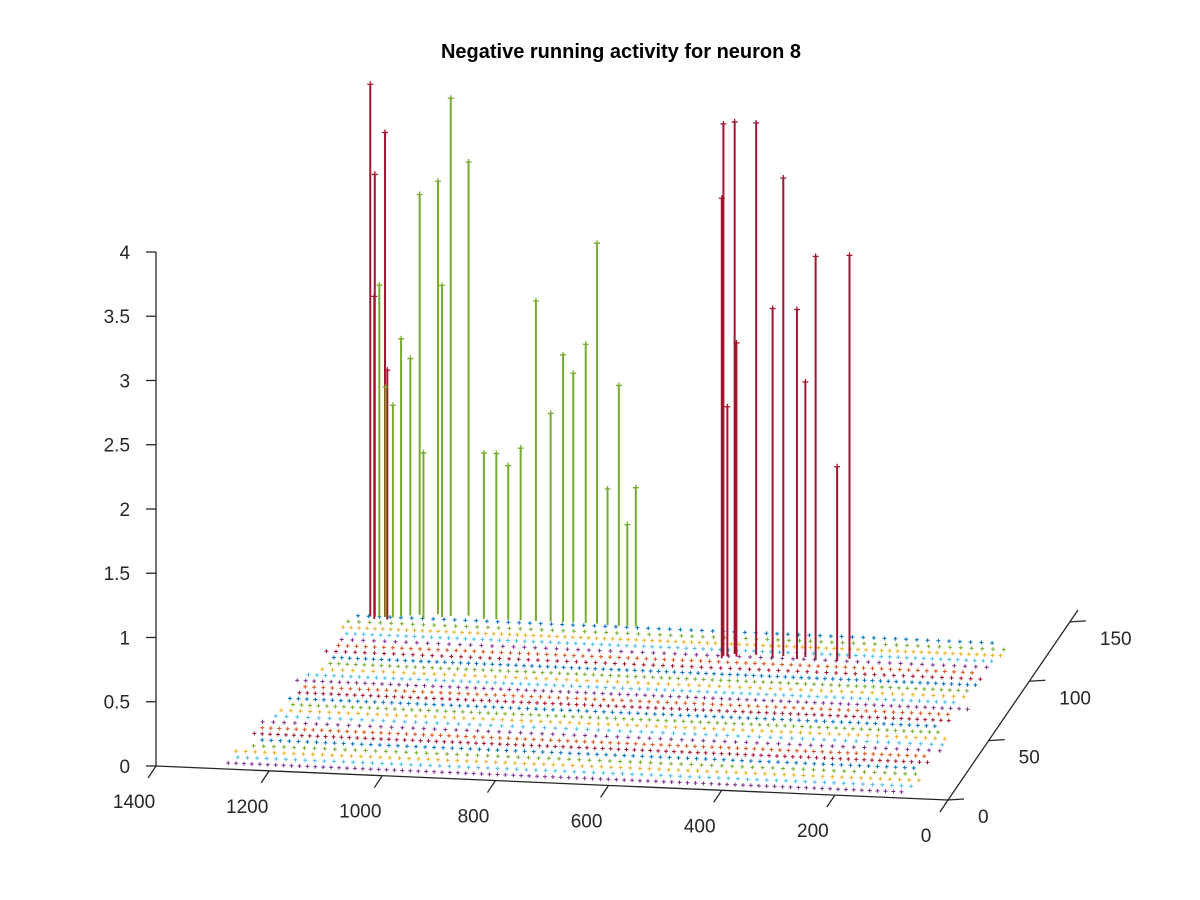  Describe the element at coordinates (813, 831) in the screenshot. I see `x-tick-label: 200` at that location.